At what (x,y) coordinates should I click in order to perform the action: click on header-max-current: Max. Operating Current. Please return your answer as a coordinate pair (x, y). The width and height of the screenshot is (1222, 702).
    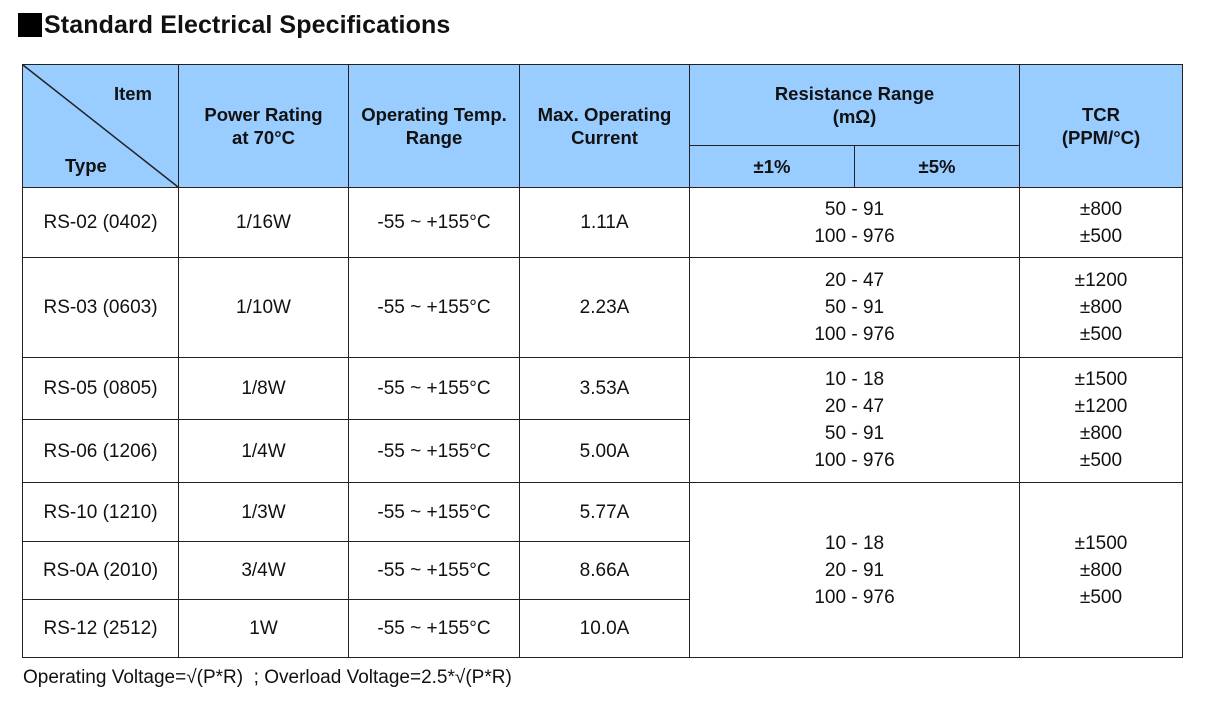
    Looking at the image, I should click on (604, 126).